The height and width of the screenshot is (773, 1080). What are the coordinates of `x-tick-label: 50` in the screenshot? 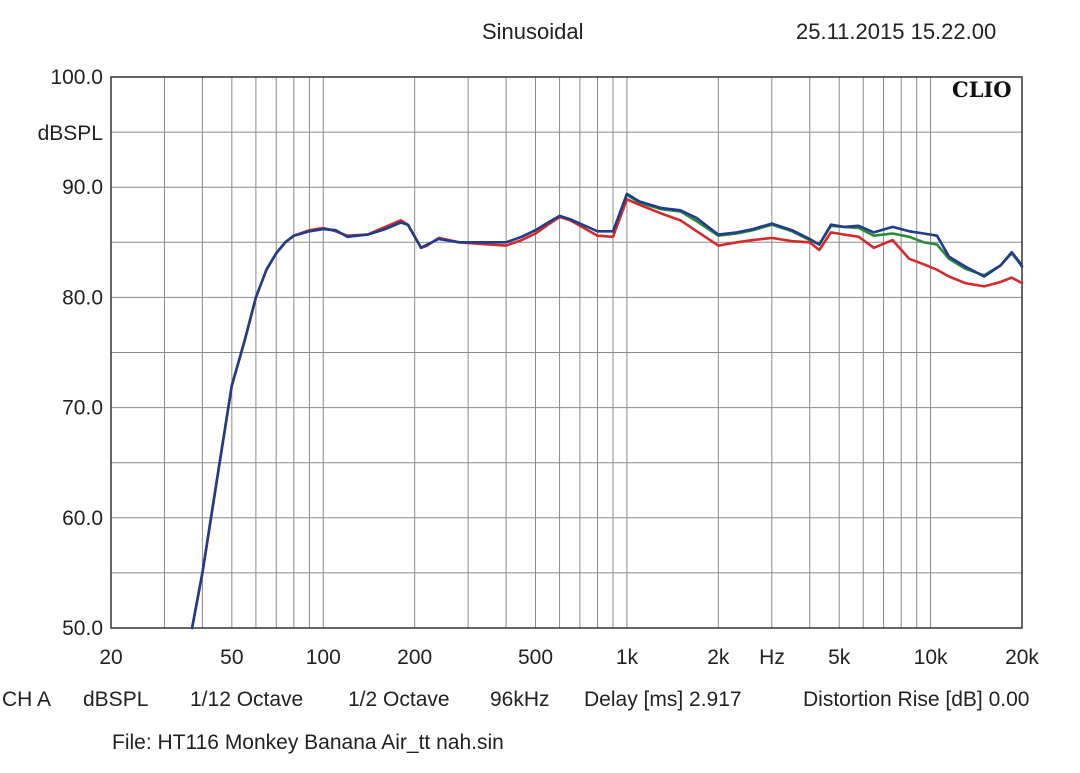 It's located at (231, 657).